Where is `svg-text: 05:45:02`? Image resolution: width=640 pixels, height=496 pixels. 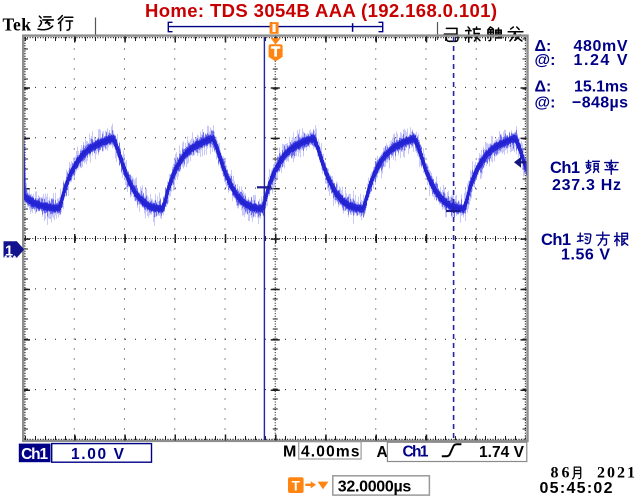 svg-text: 05:45:02 is located at coordinates (576, 488).